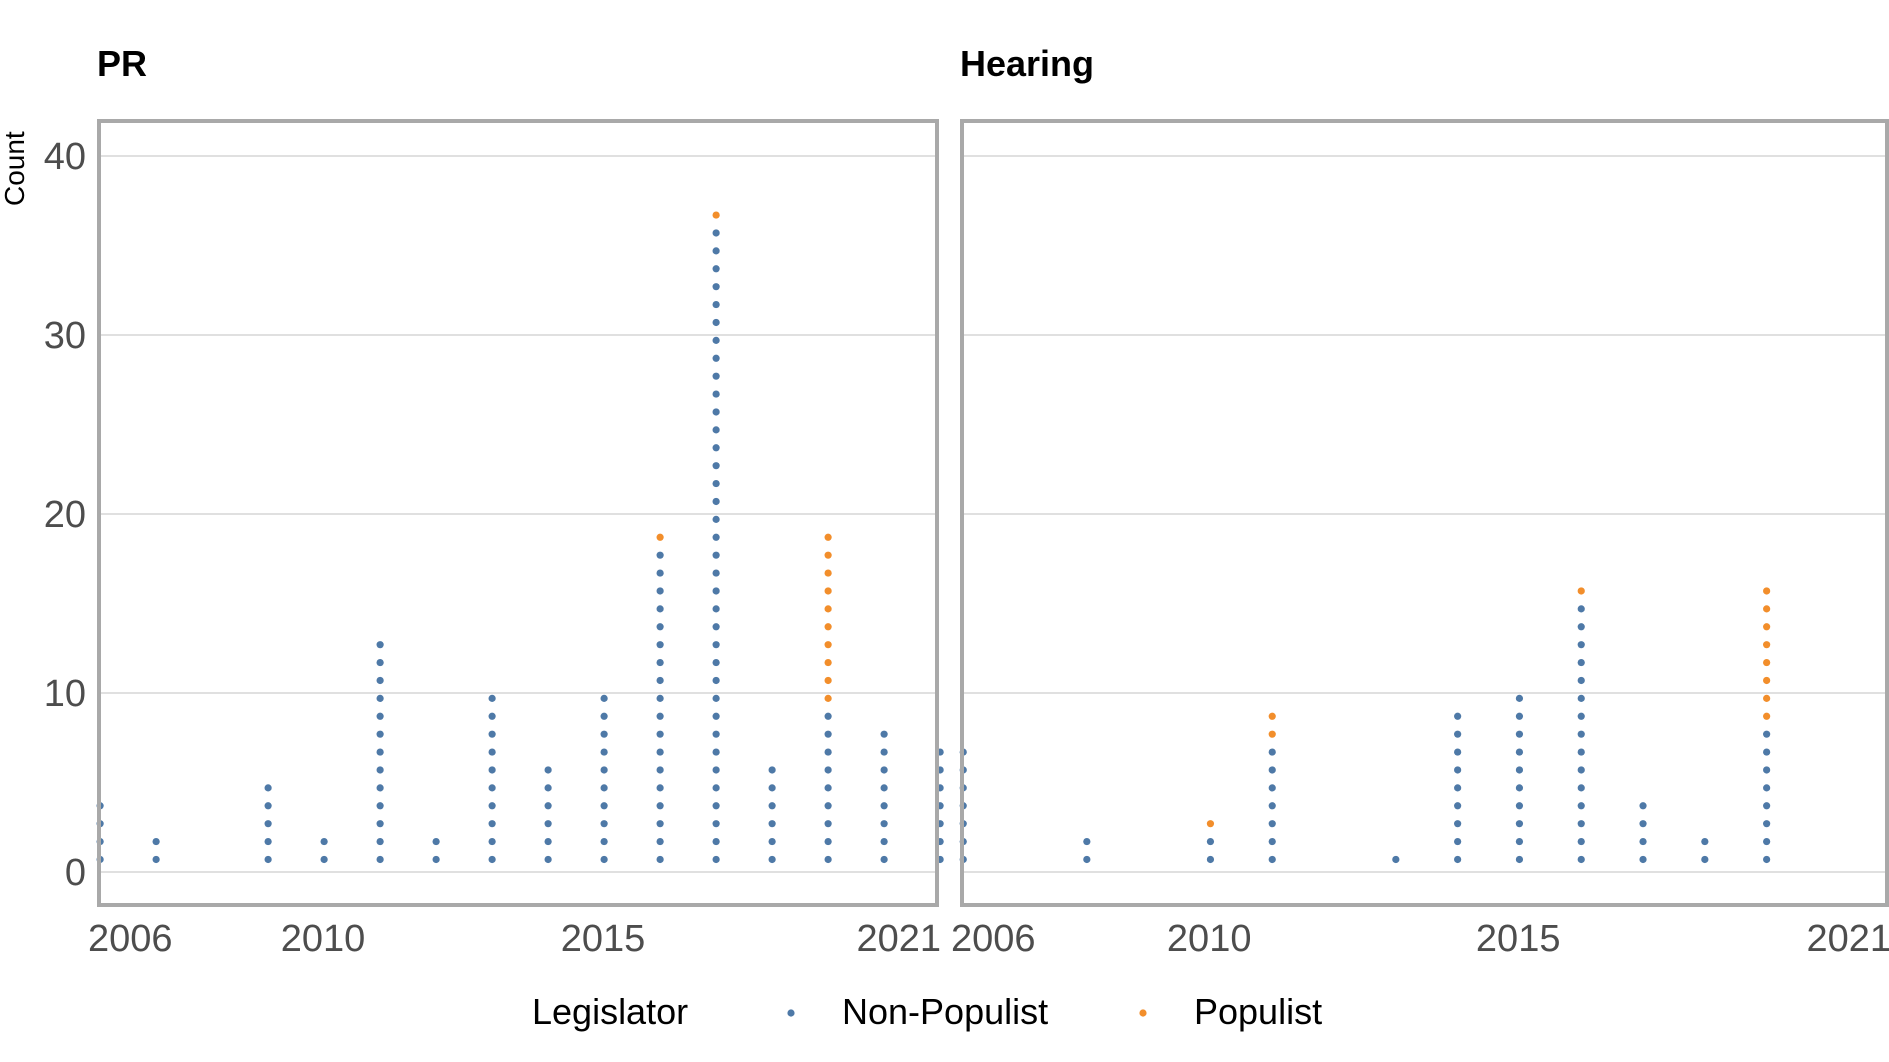 The image size is (1889, 1062). I want to click on y-axis-label: Count, so click(15, 168).